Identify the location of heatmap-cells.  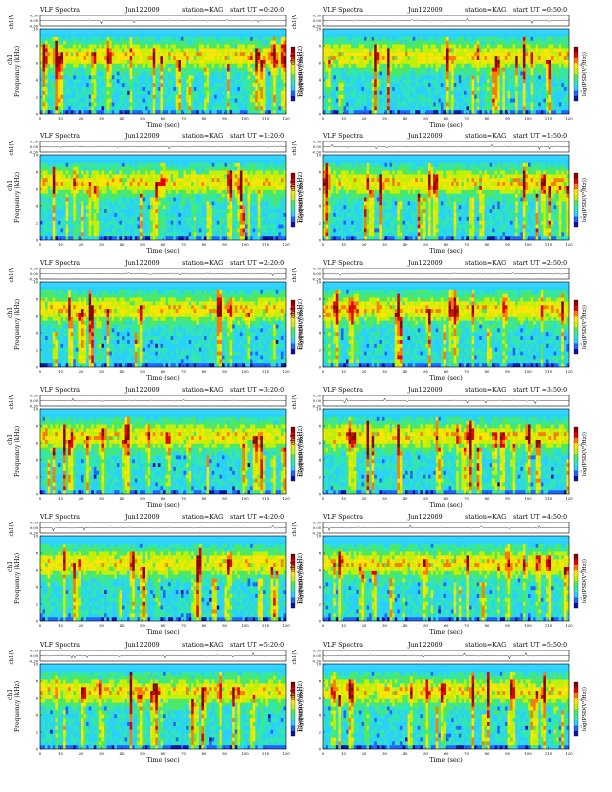
(163, 198).